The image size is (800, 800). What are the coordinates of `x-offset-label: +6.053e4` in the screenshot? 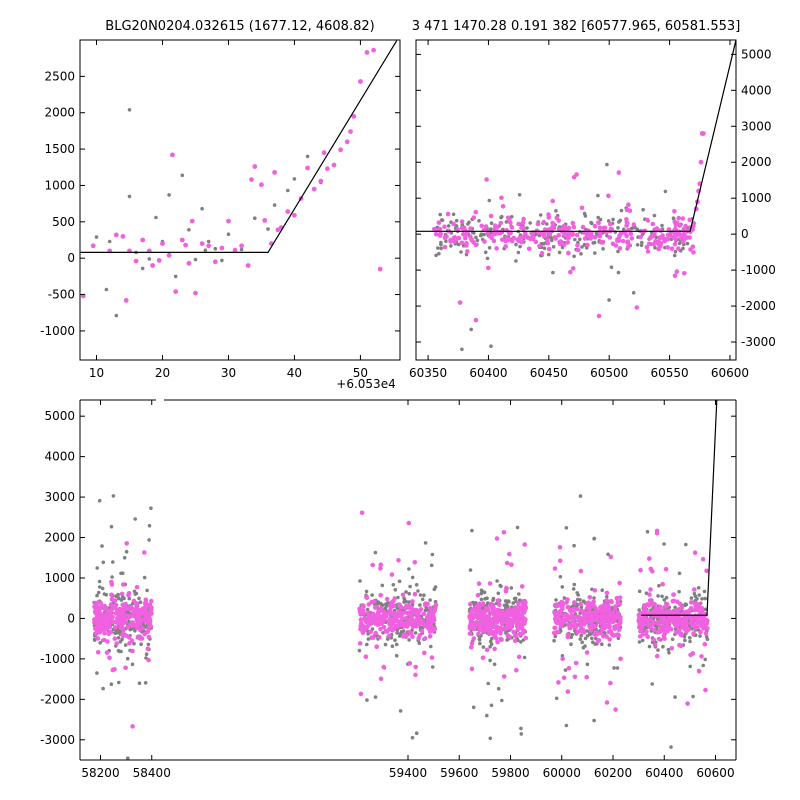 It's located at (365, 384).